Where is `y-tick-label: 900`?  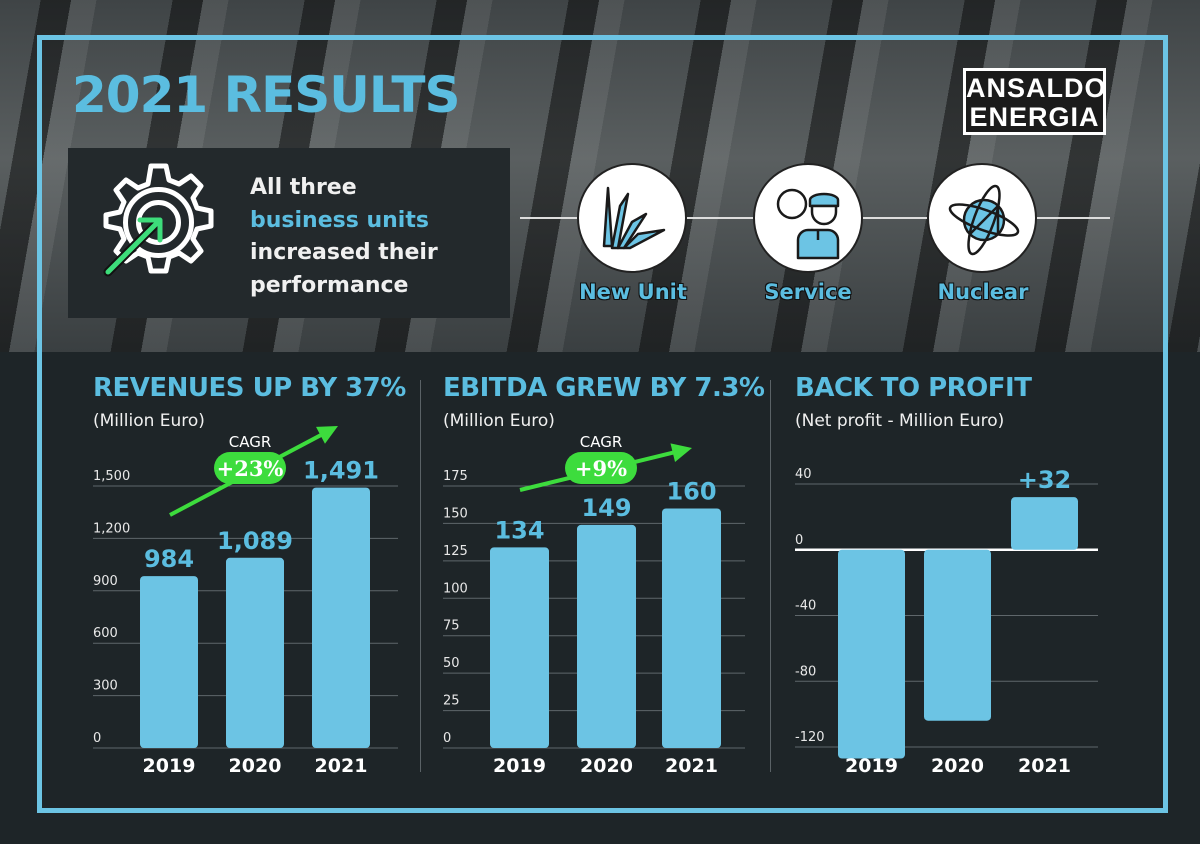 y-tick-label: 900 is located at coordinates (105, 581).